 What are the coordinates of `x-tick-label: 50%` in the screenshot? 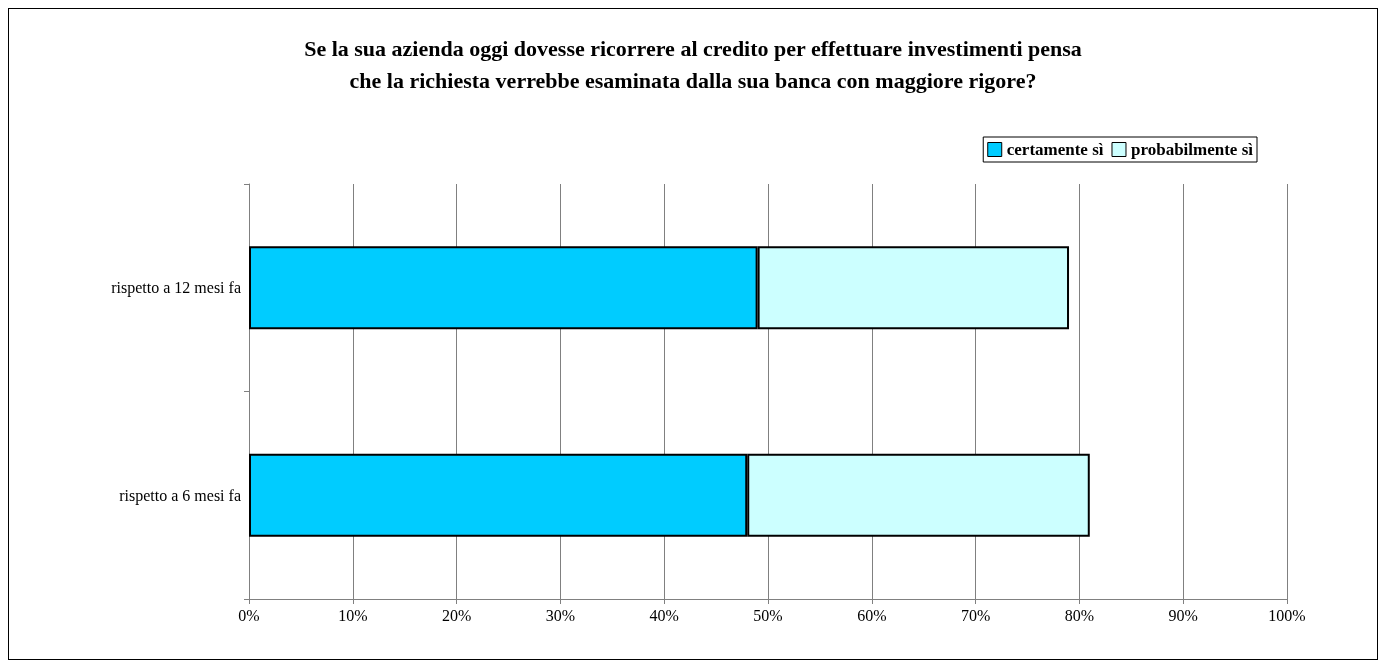 It's located at (768, 615).